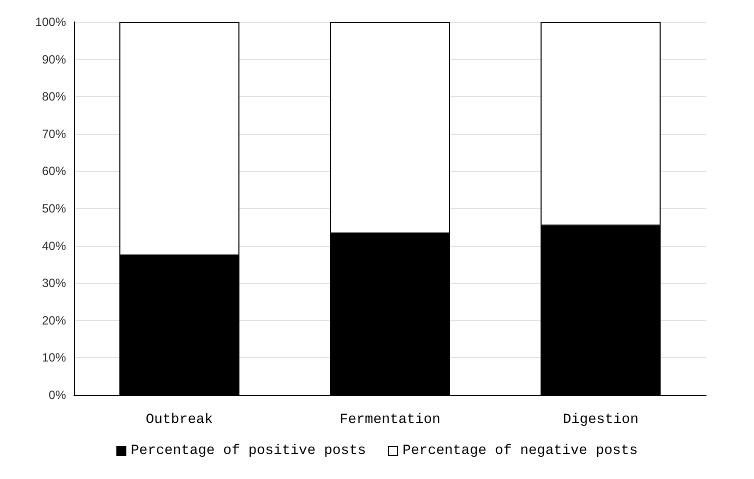 This screenshot has width=754, height=479. I want to click on y-tick-label: 20%, so click(54, 320).